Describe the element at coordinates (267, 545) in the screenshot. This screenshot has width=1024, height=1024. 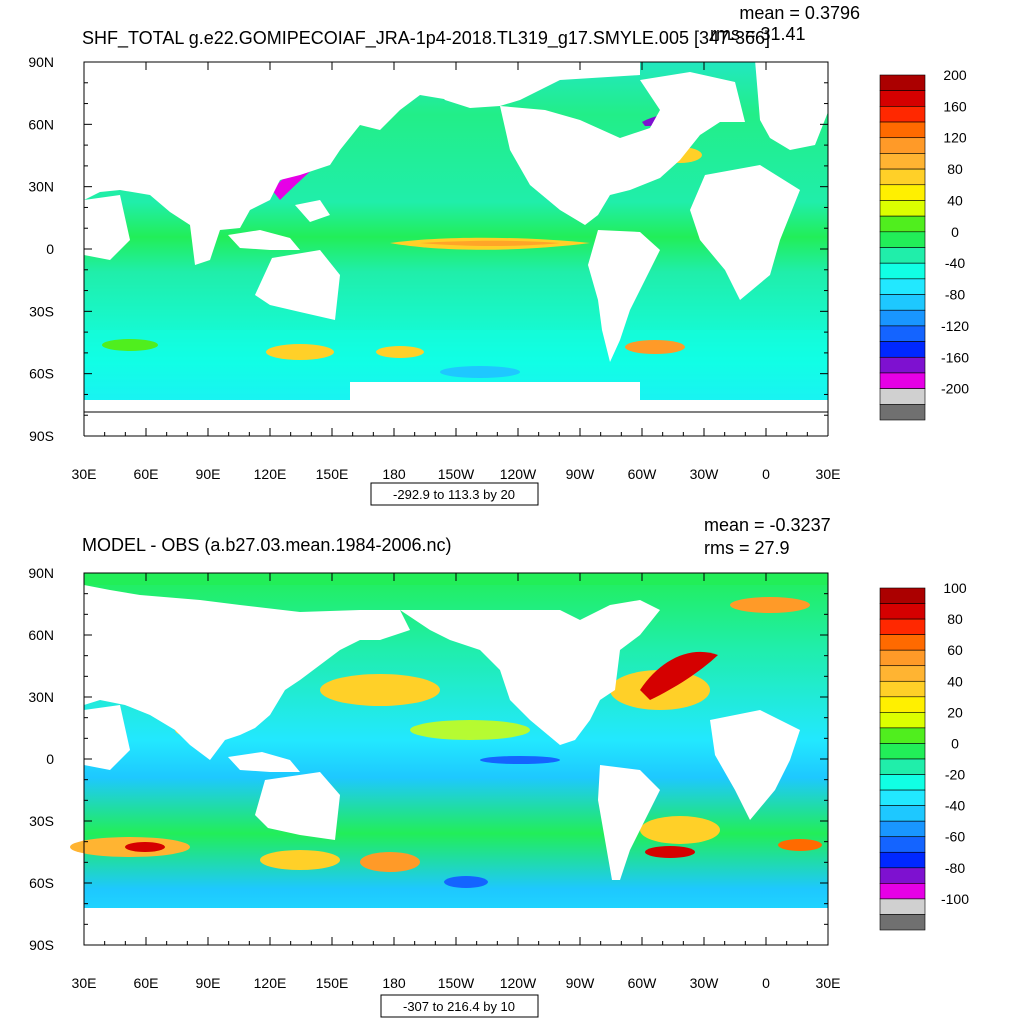
I see `panel-2-title: MODEL - OBS (a.b27.03.mean.1984-2006.nc)` at that location.